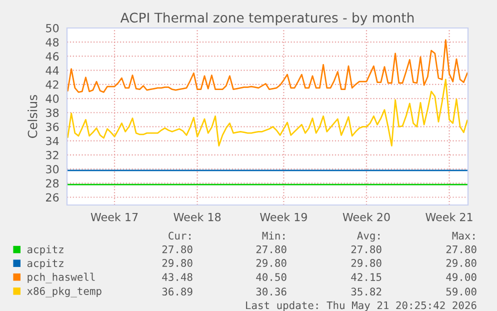 This screenshot has height=311, width=497. Describe the element at coordinates (179, 236) in the screenshot. I see `text: Cur:` at that location.